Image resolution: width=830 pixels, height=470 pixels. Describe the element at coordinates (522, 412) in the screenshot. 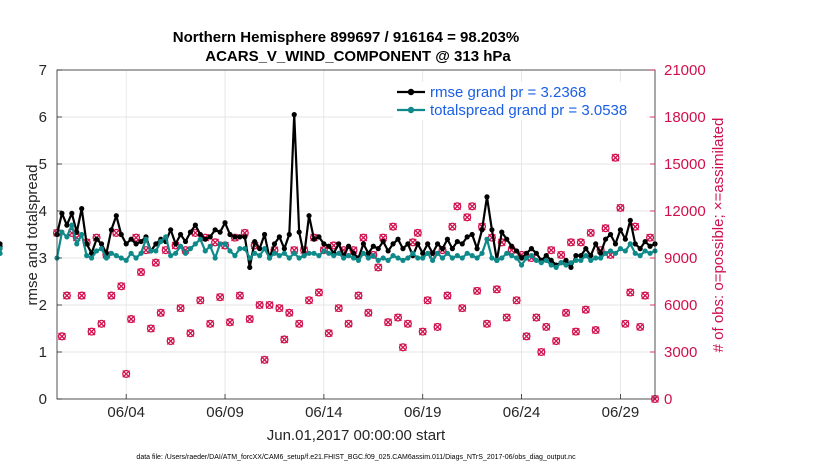

I see `x-tick-label: 06/24` at that location.